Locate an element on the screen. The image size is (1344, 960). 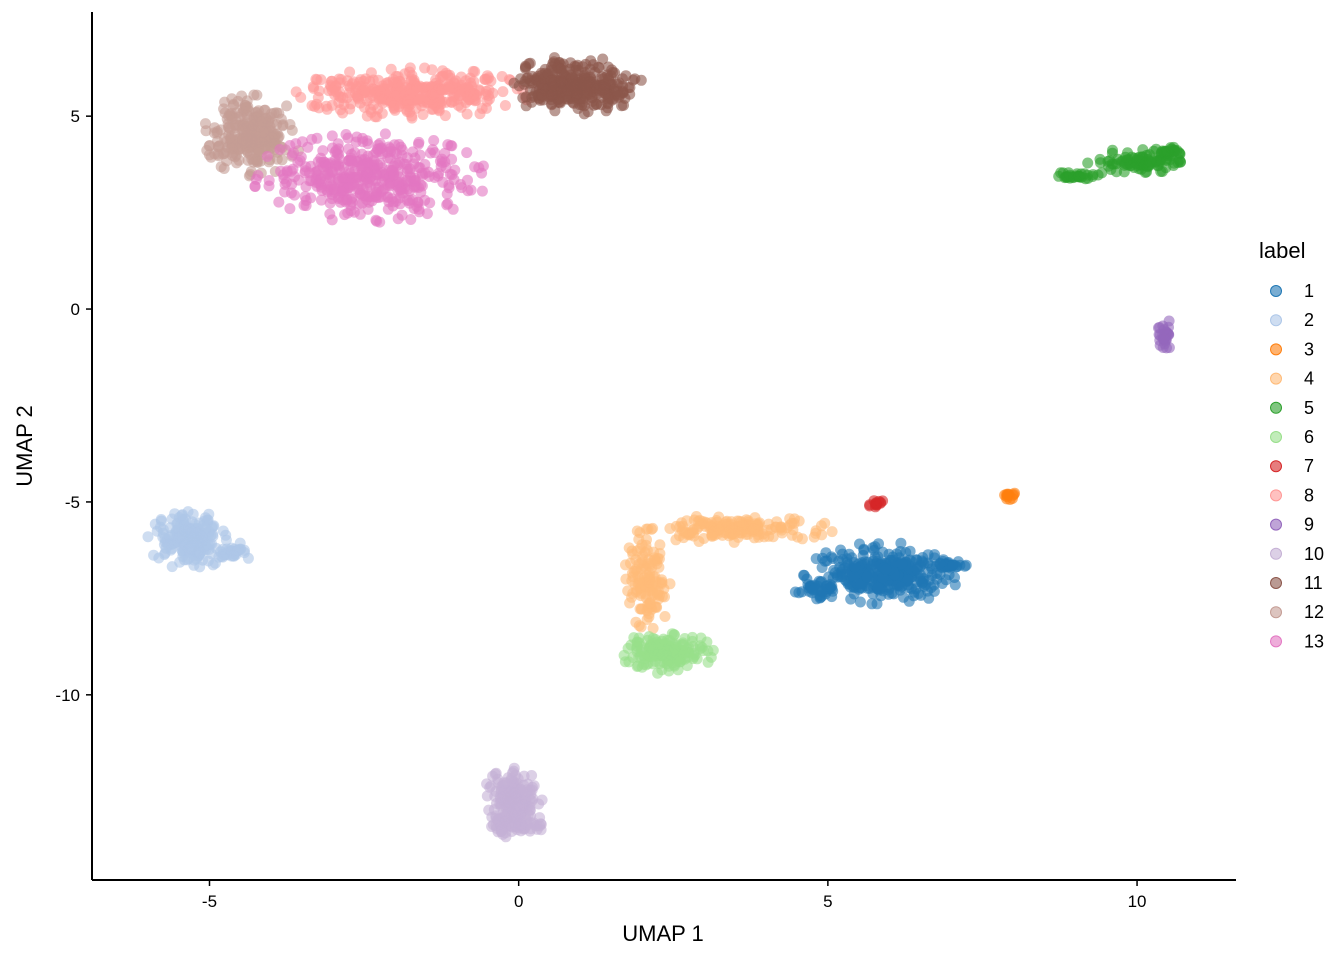
y-axis-ticks: -10 -5 0 5 is located at coordinates (73, 406).